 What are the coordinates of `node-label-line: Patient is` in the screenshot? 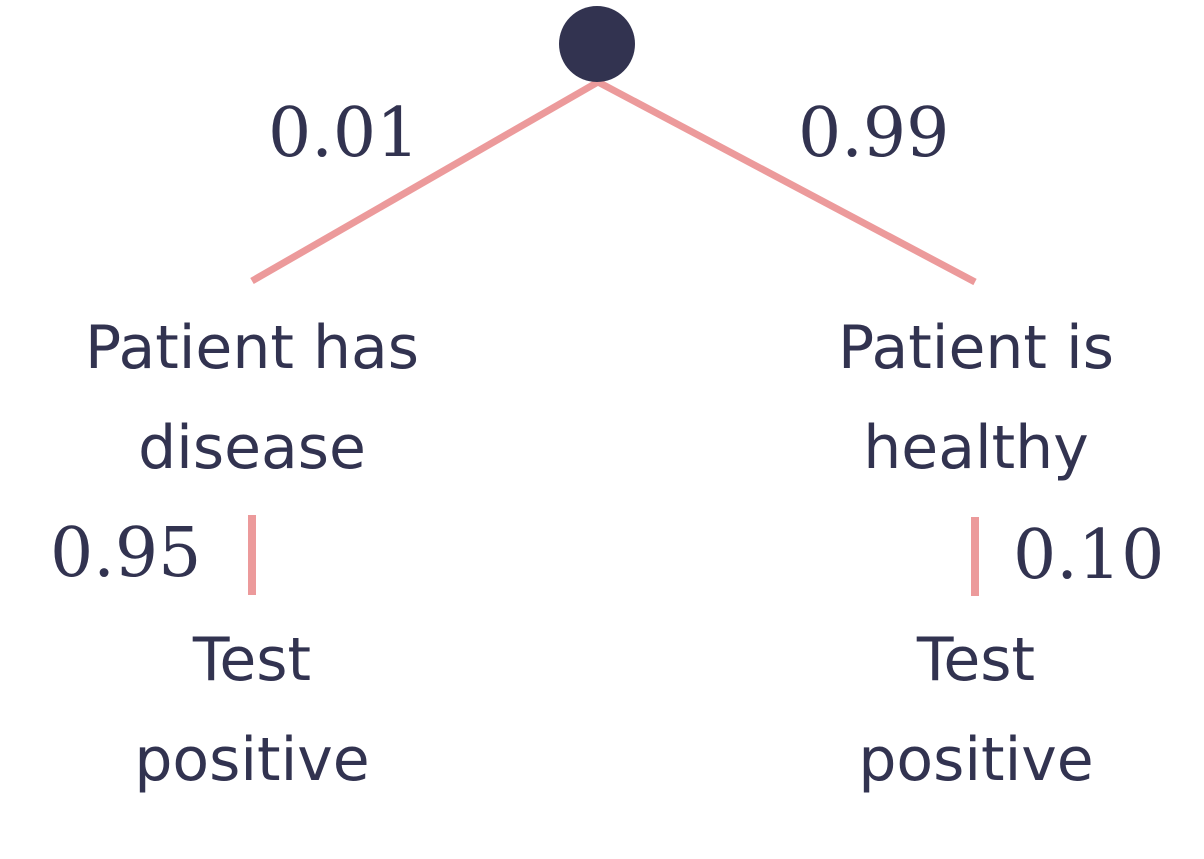 It's located at (976, 348).